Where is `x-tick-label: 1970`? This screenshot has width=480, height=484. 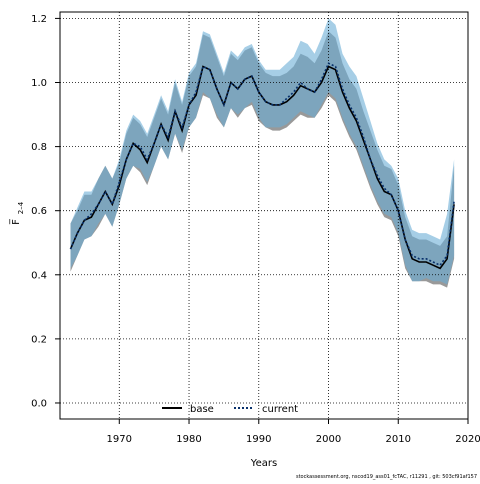
x-tick-label: 1970 is located at coordinates (119, 439).